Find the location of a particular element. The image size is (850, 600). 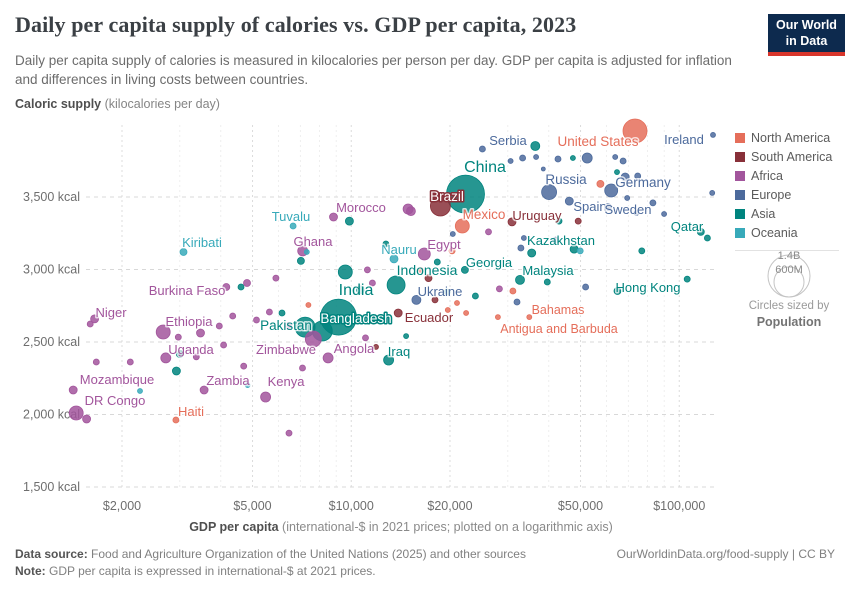

data-point-angola is located at coordinates (328, 358).